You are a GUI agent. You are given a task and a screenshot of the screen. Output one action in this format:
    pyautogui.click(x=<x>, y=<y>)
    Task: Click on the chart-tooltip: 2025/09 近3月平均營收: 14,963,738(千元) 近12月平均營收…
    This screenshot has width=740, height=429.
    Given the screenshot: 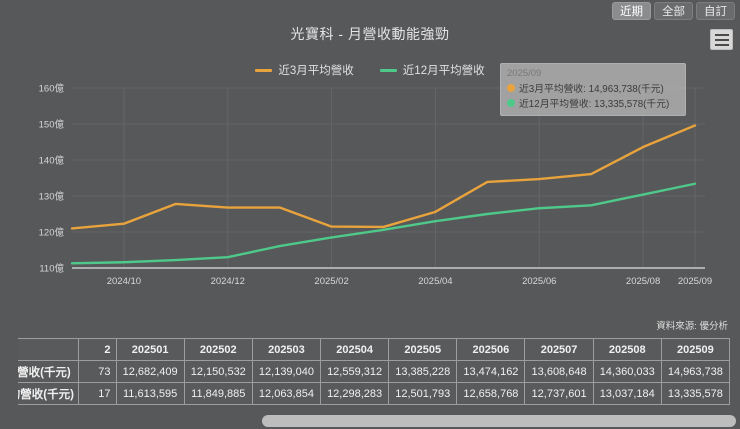 What is the action you would take?
    pyautogui.click(x=593, y=89)
    